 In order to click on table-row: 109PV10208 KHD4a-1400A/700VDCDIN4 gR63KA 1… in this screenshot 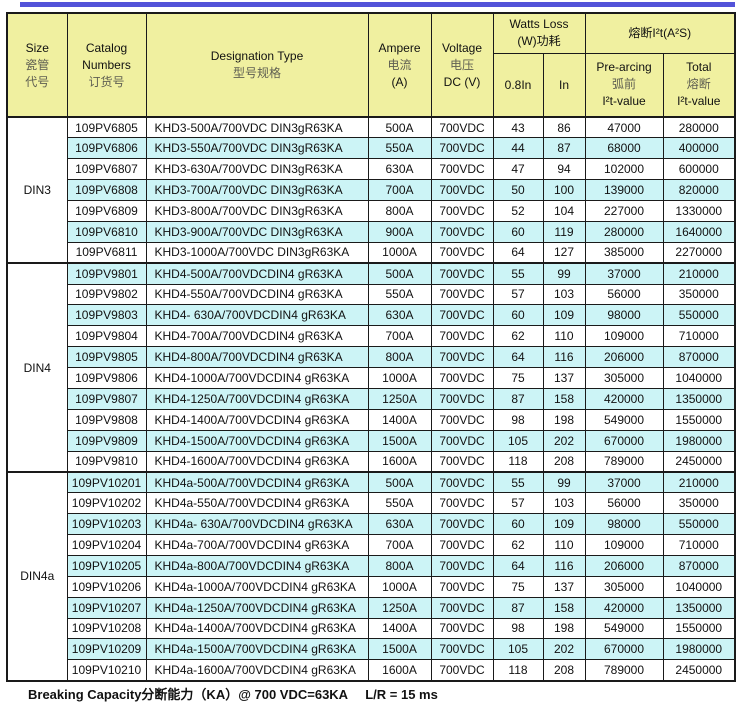, I will do `click(371, 628)`.